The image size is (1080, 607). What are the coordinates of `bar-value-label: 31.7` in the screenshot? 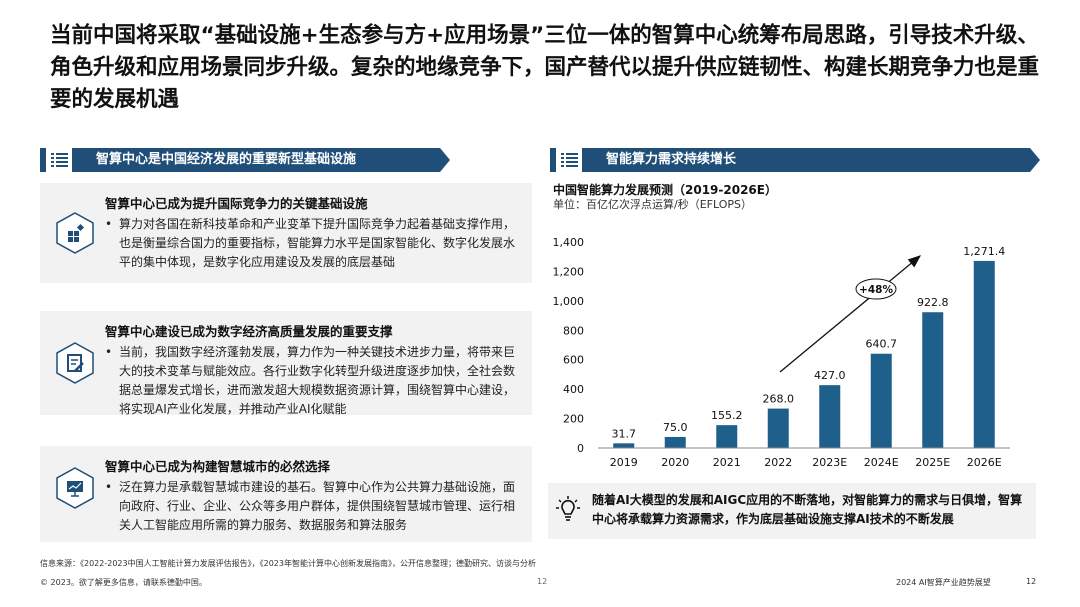 It's located at (624, 433).